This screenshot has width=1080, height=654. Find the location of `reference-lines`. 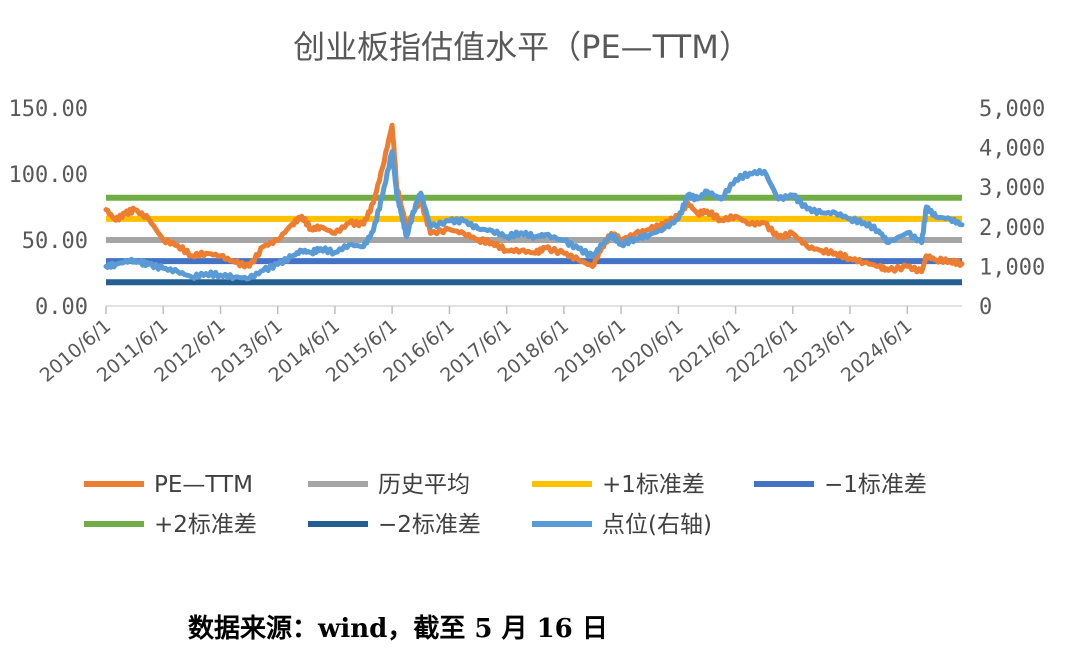

reference-lines is located at coordinates (534, 240).